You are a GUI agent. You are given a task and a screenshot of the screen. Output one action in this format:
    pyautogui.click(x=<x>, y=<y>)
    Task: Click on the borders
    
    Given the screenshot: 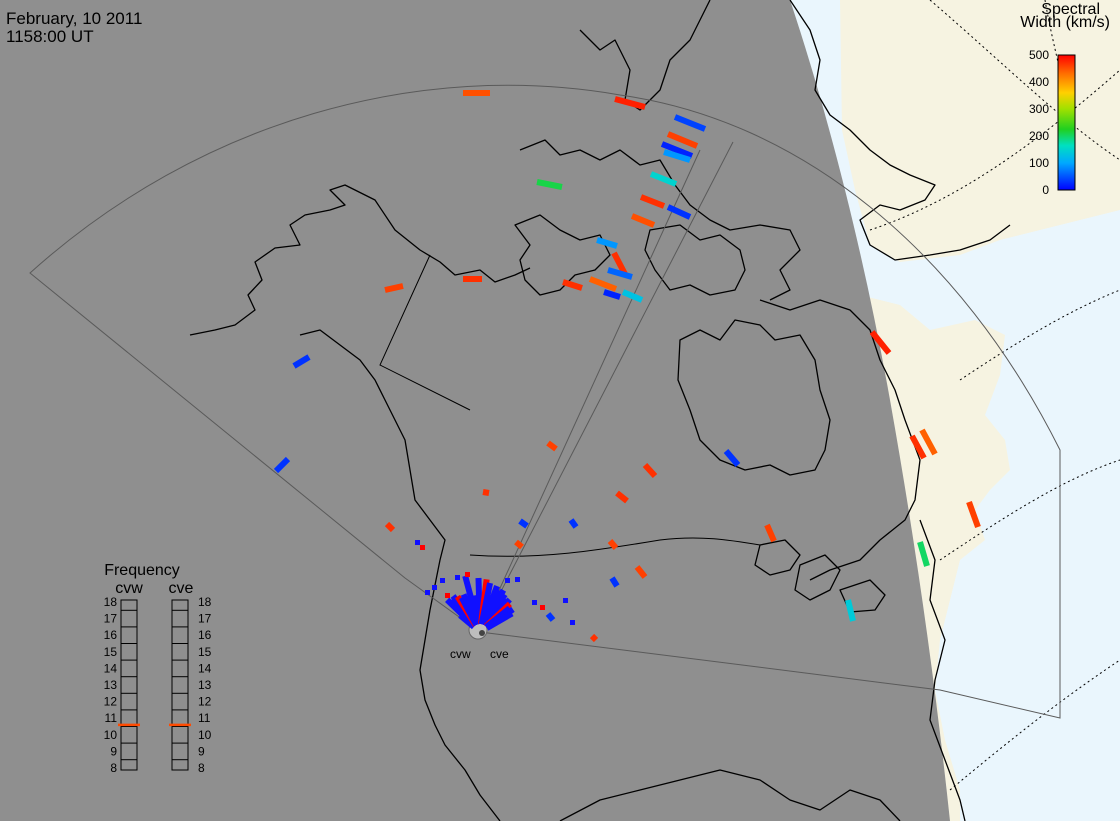 What is the action you would take?
    pyautogui.click(x=570, y=405)
    